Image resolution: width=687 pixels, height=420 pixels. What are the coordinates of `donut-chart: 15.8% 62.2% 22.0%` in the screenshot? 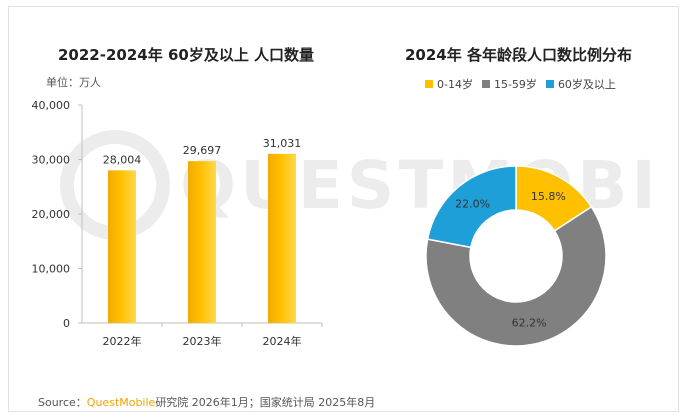 It's located at (516, 256).